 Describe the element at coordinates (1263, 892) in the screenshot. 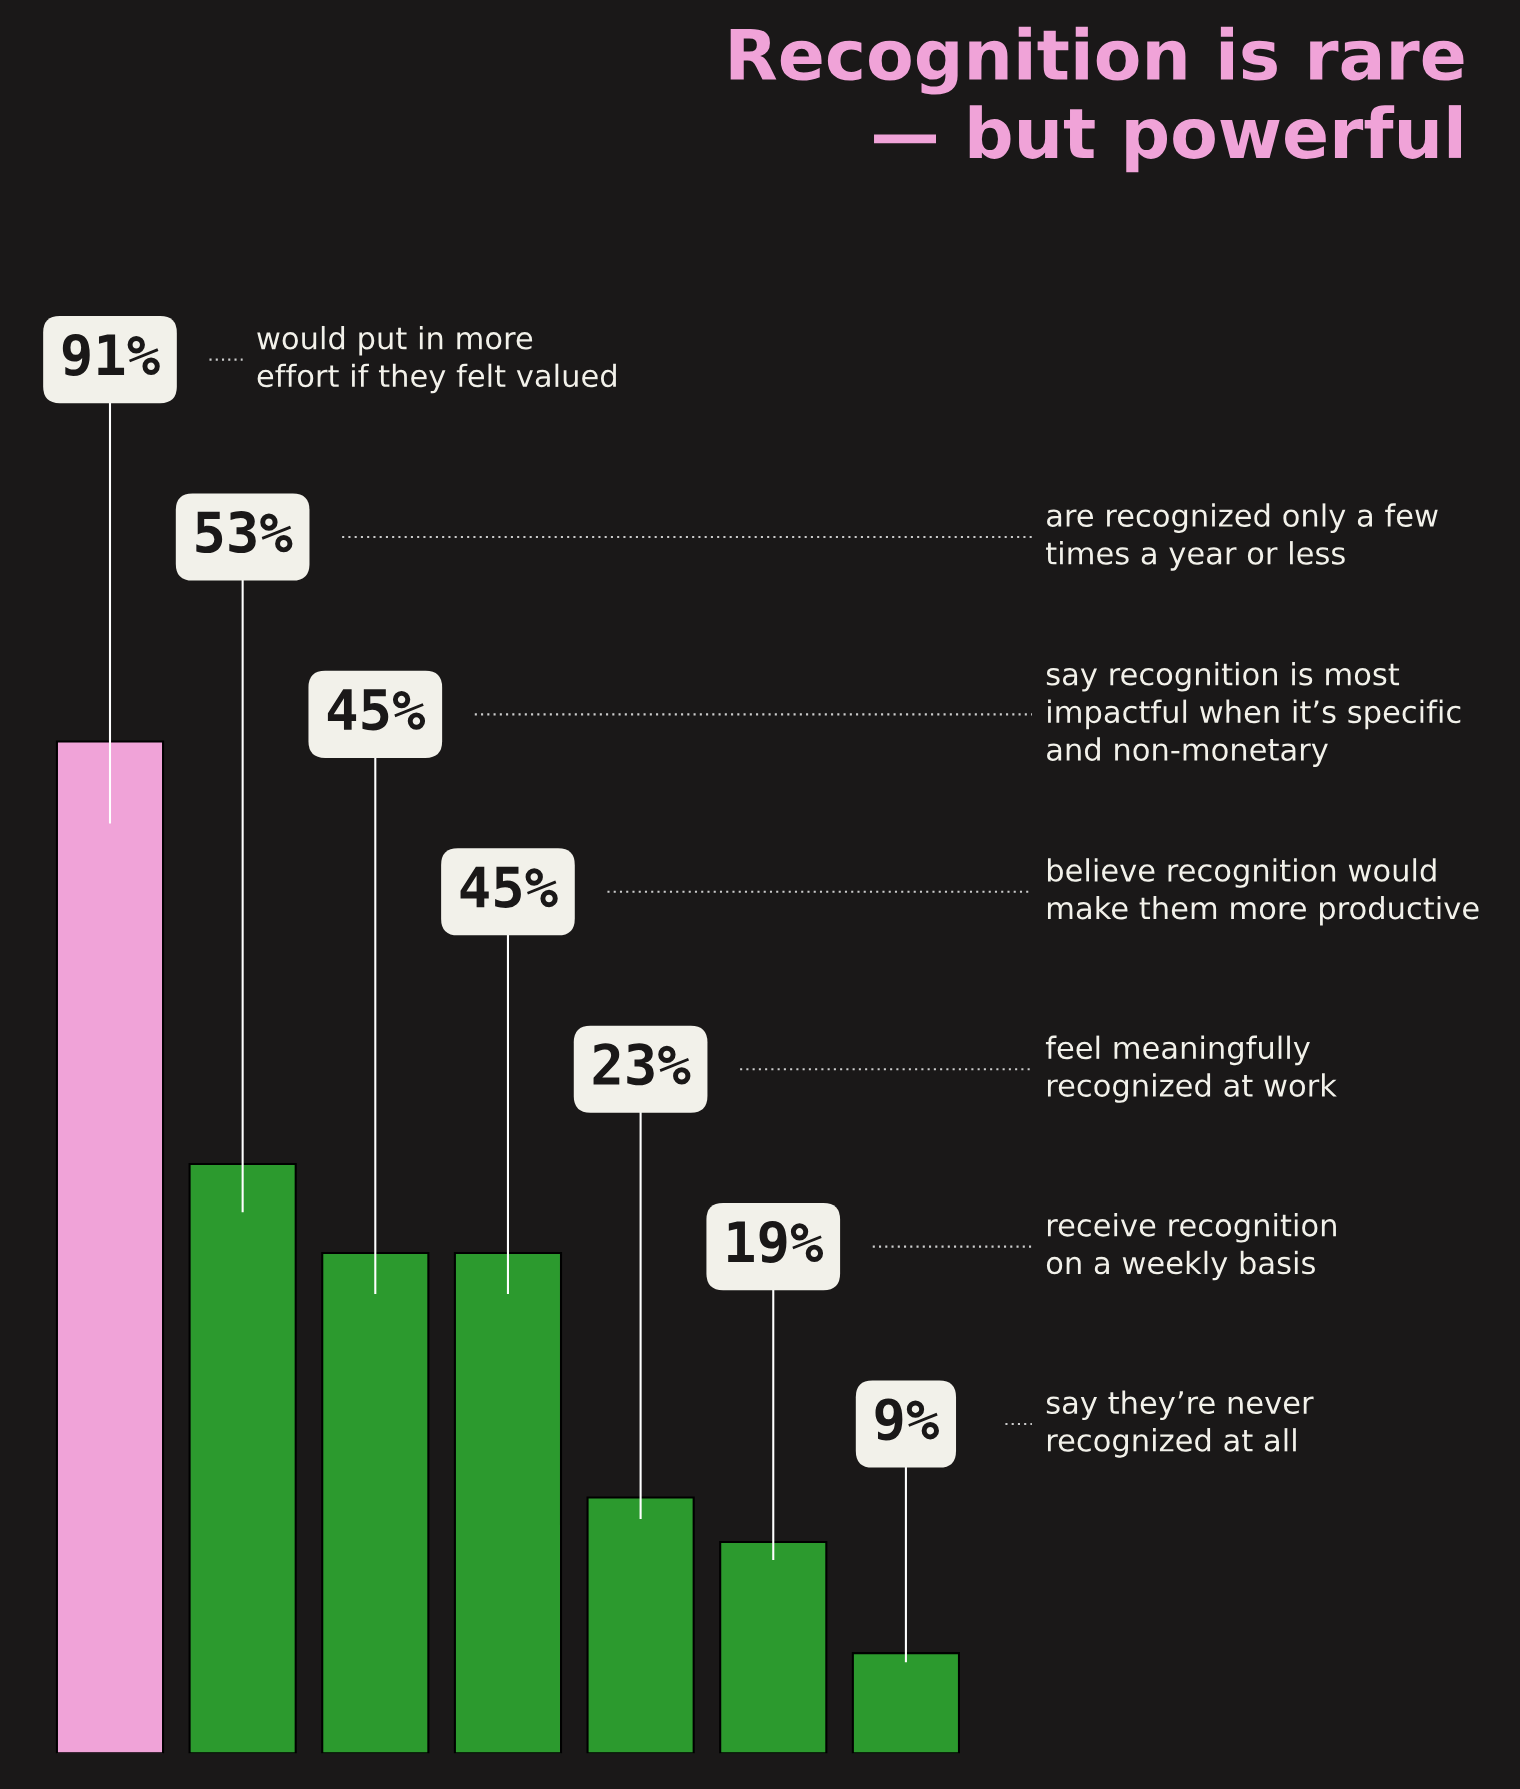

I see `text: believe recognition would make them more productive` at that location.